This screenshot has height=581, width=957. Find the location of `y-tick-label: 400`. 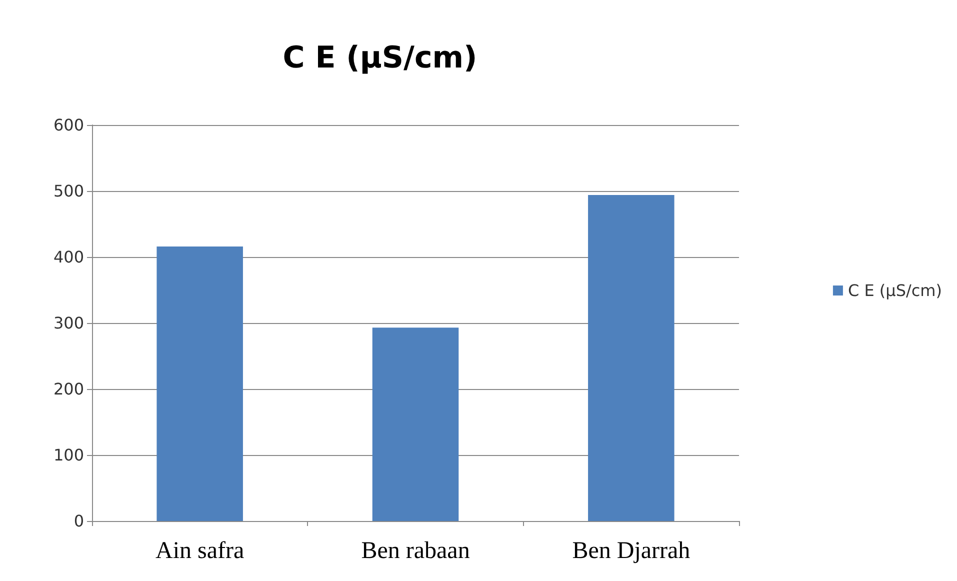

y-tick-label: 400 is located at coordinates (68, 257).